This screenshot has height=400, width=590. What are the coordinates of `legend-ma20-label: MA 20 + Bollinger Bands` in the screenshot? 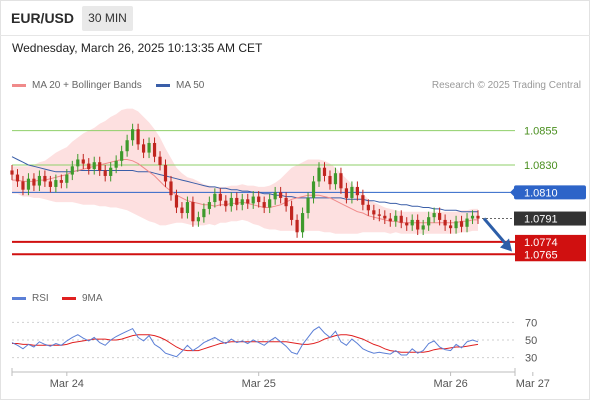 It's located at (87, 85).